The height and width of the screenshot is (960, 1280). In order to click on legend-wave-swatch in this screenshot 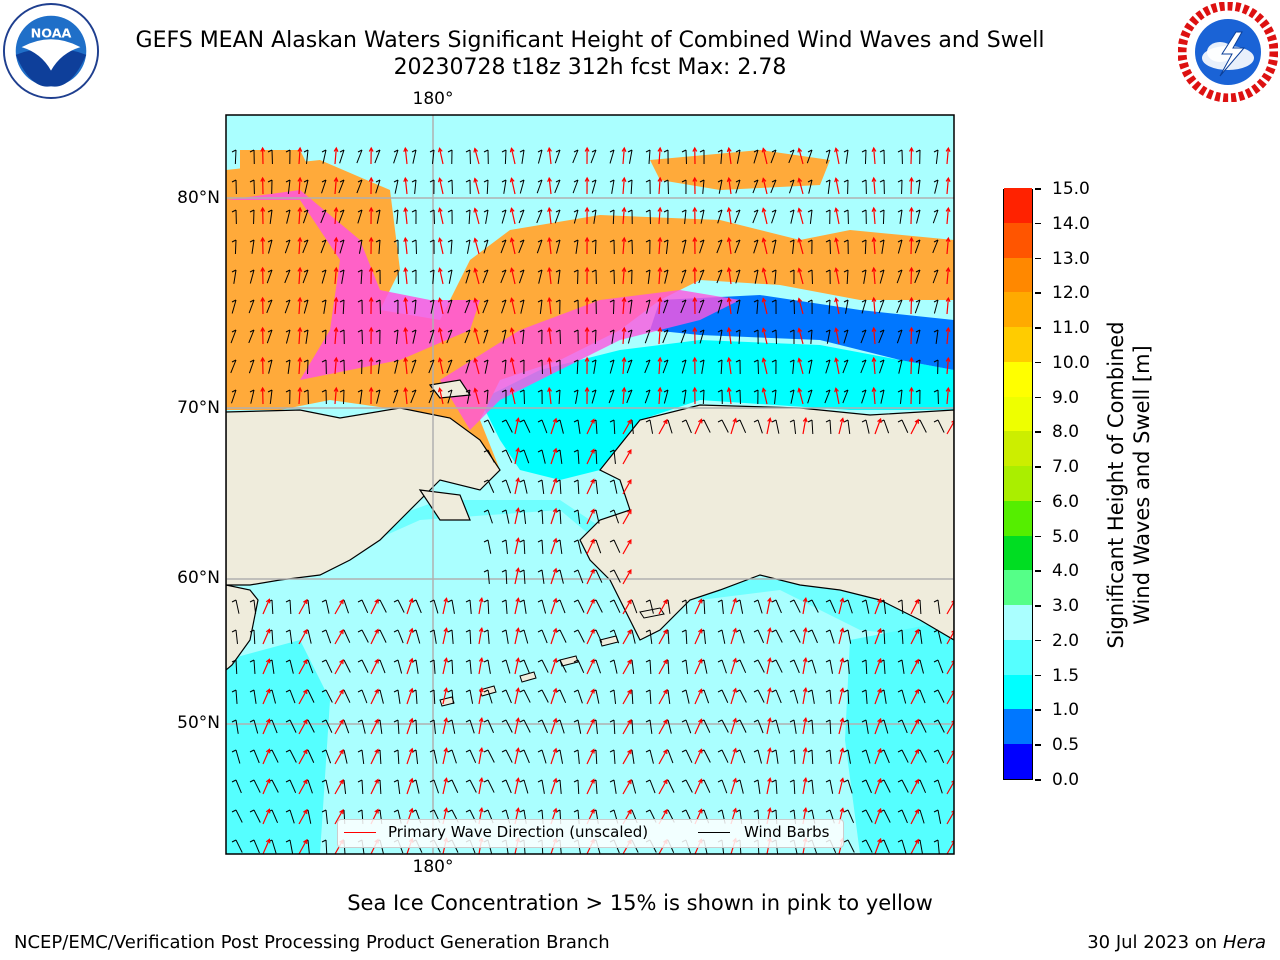, I will do `click(360, 832)`.